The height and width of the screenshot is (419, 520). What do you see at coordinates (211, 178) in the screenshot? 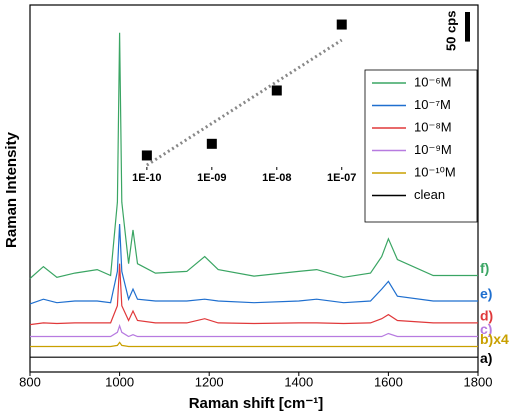
I see `inset-x-tick-label: 1E-09` at bounding box center [211, 178].